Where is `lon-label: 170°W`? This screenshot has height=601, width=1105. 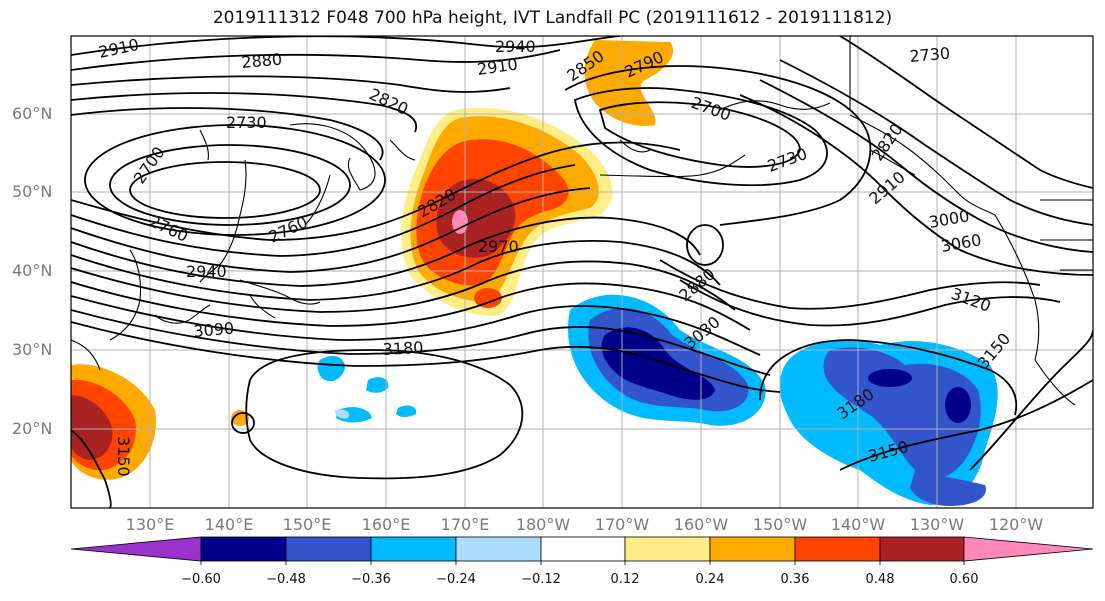
lon-label: 170°W is located at coordinates (622, 524).